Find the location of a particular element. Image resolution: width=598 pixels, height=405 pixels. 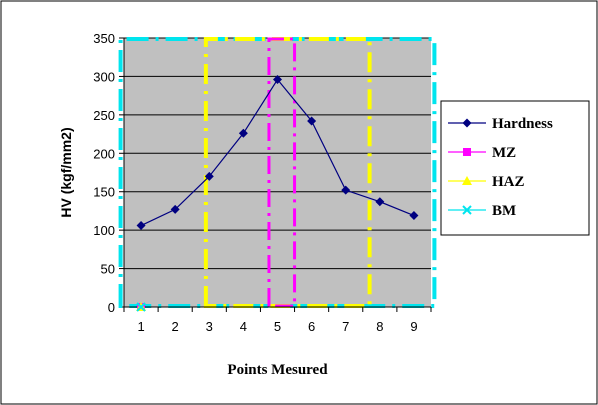

x-tick-label: 1 is located at coordinates (140, 326).